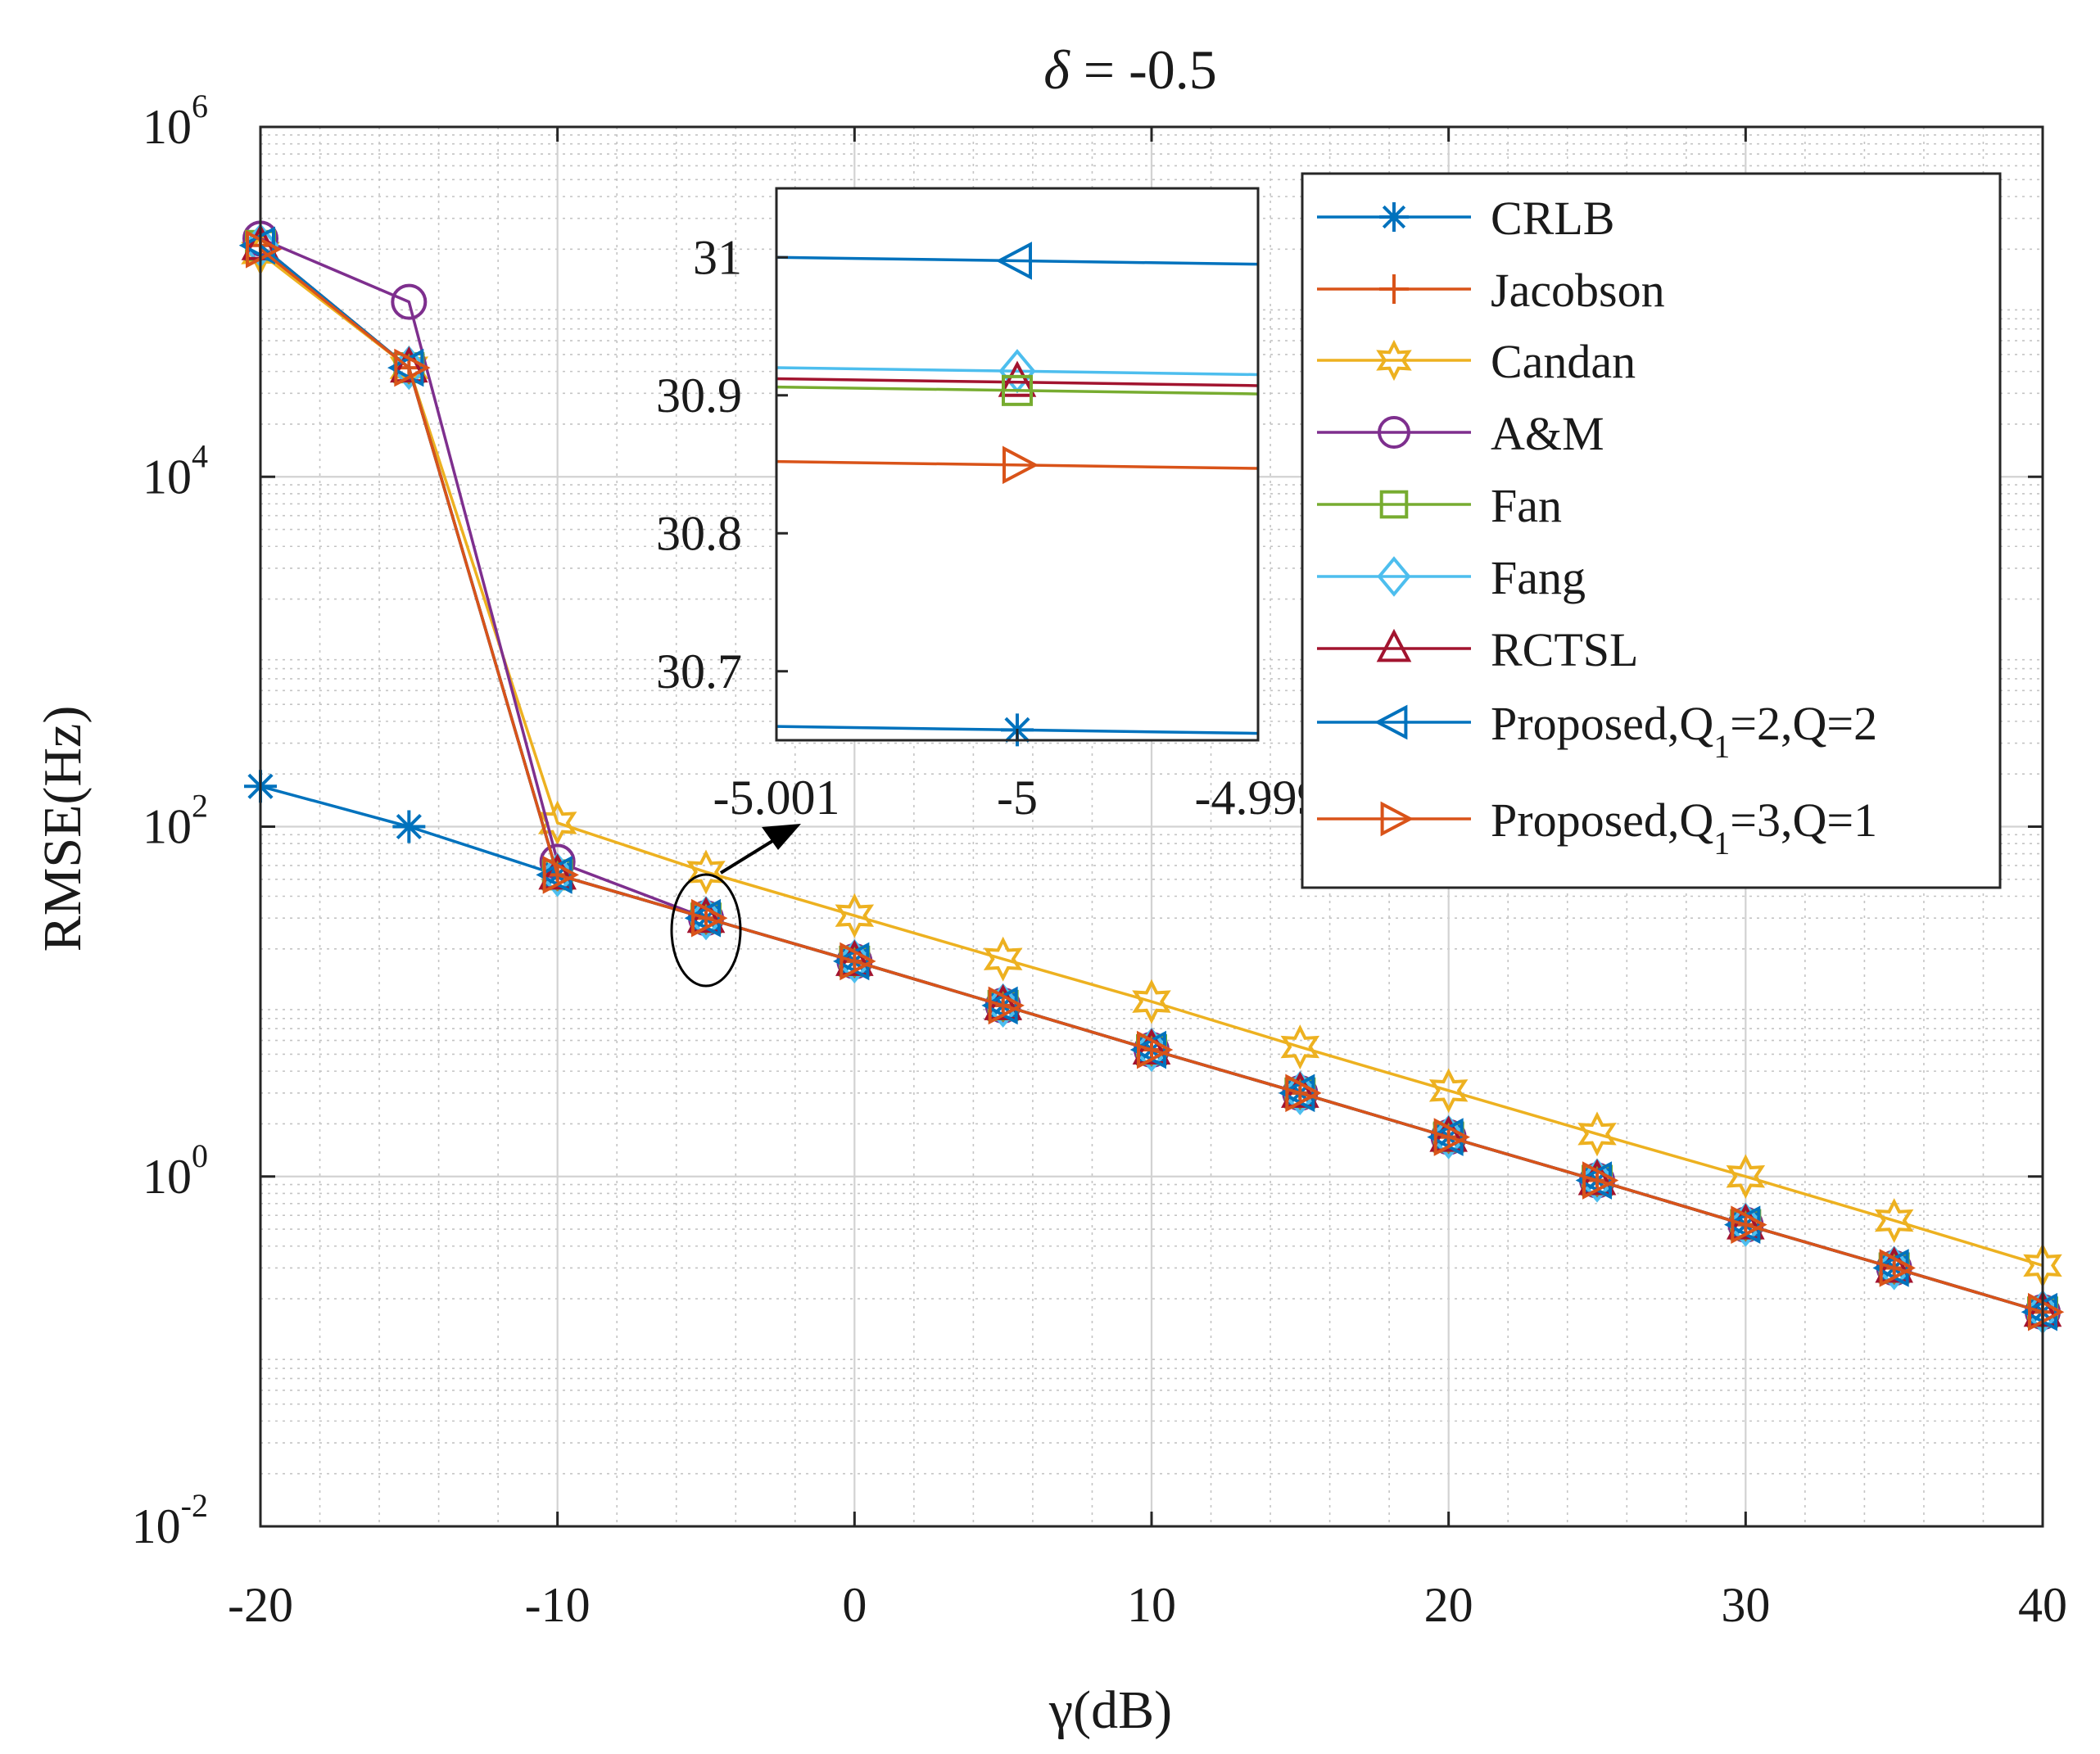 This screenshot has height=1754, width=2100. What do you see at coordinates (1491, 290) in the screenshot?
I see `legend-entry-jacobson: Jacobson` at bounding box center [1491, 290].